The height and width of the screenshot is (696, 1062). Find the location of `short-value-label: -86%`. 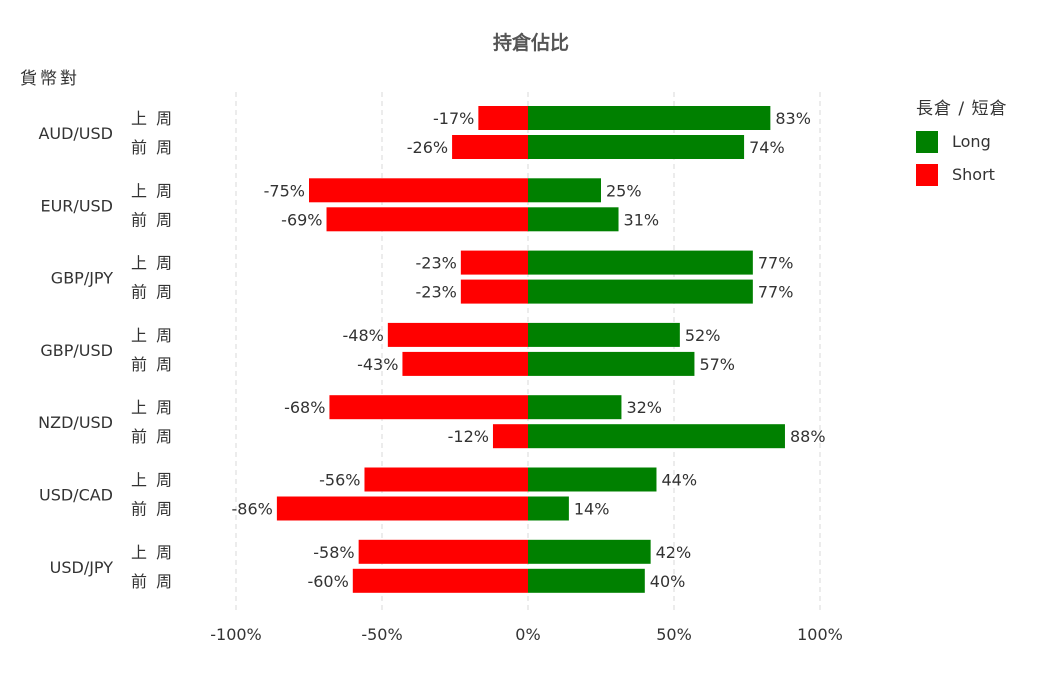

short-value-label: -86% is located at coordinates (252, 509).